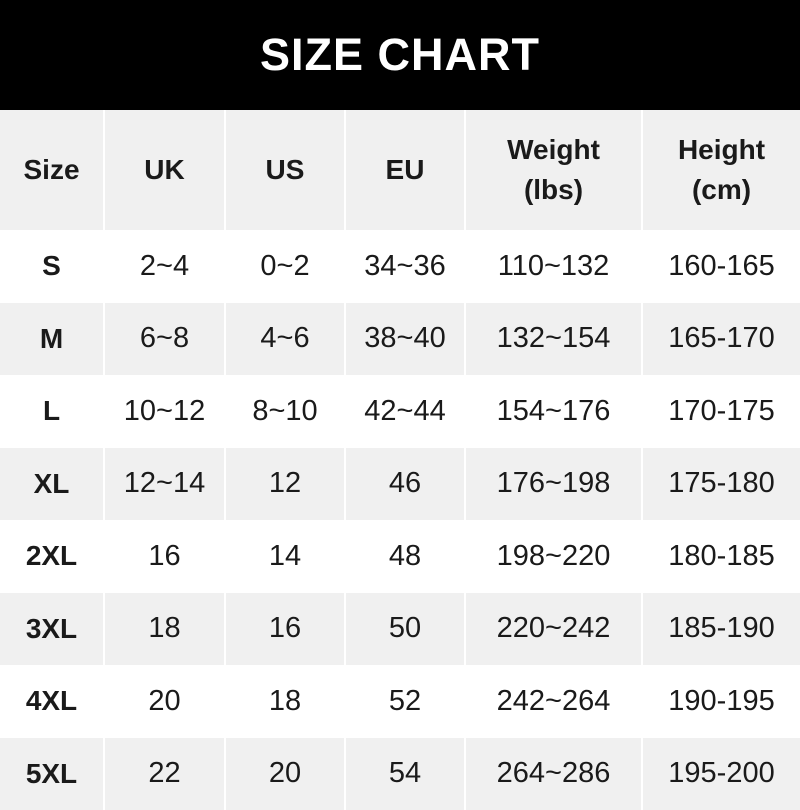 Image resolution: width=800 pixels, height=810 pixels. Describe the element at coordinates (553, 556) in the screenshot. I see `cell-weight: 198~220` at that location.